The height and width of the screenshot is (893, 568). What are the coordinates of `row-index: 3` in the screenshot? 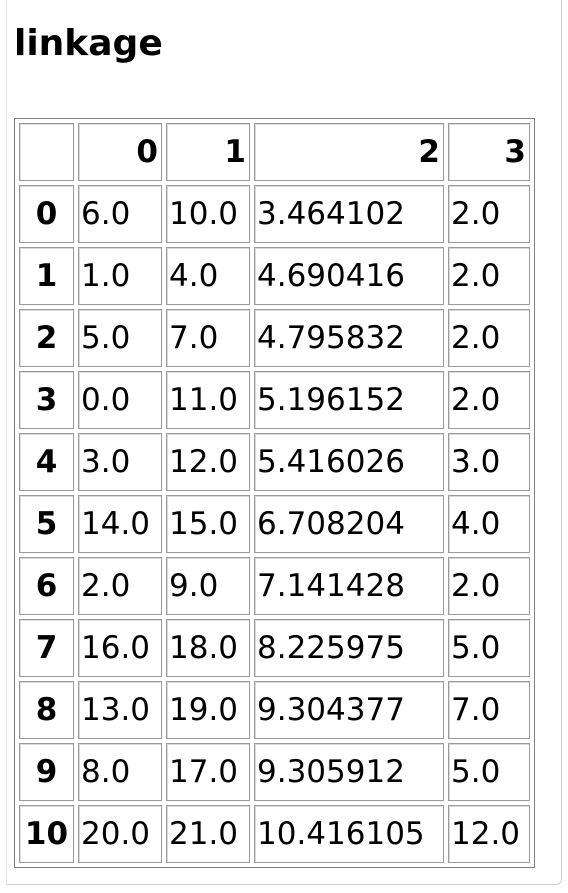 It's located at (46, 400).